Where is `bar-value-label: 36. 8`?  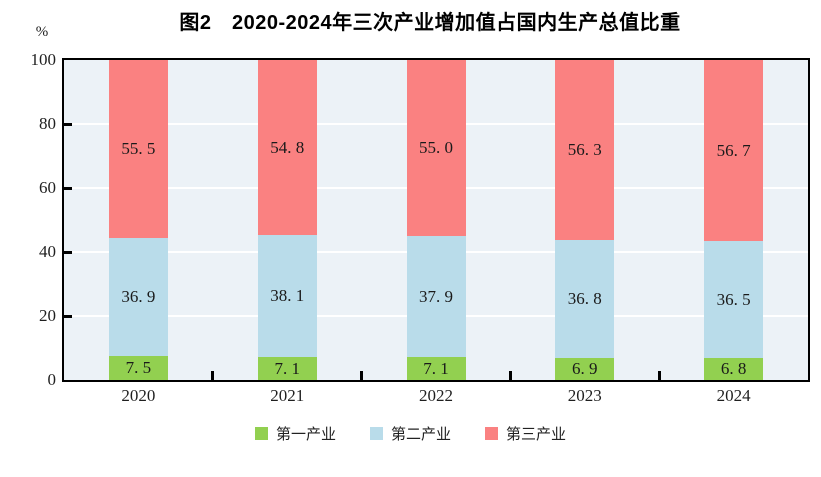
bar-value-label: 36. 8 is located at coordinates (584, 299).